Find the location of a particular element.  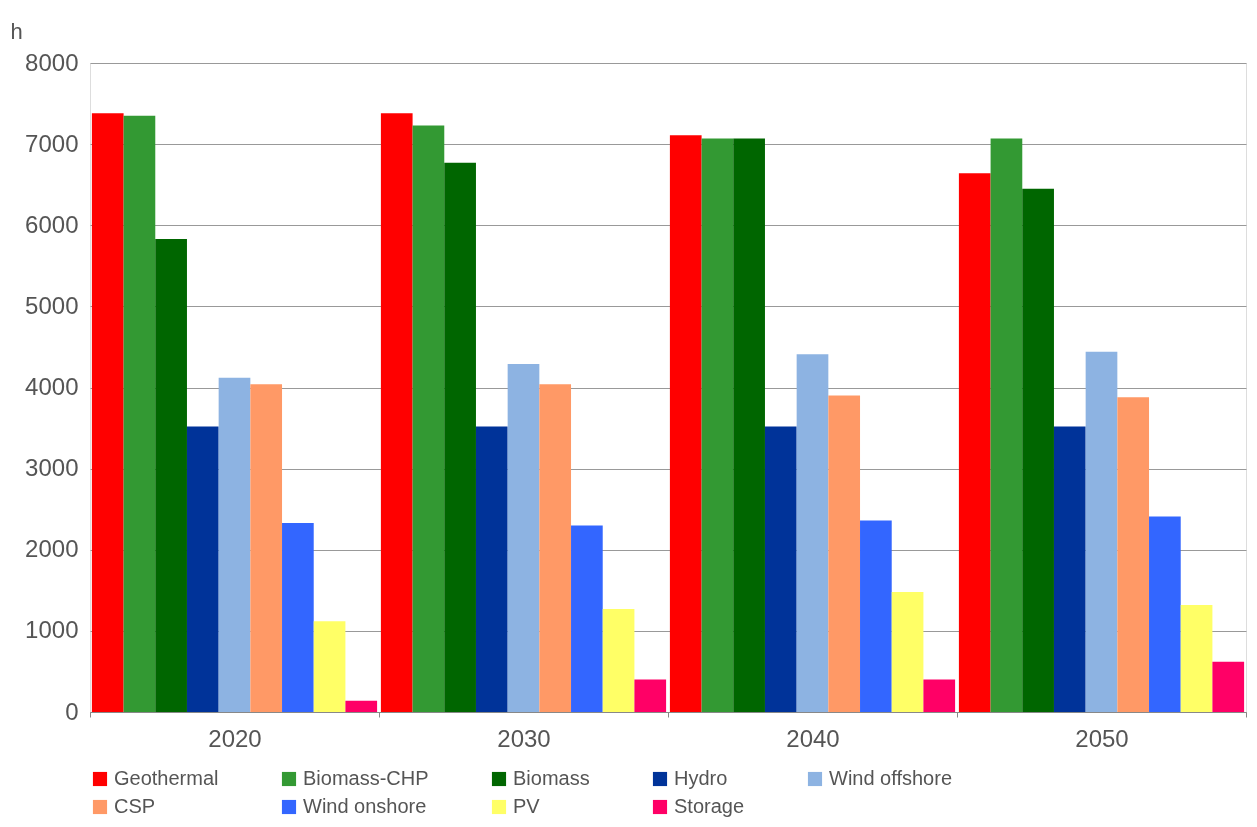

legend-label: Wind onshore is located at coordinates (365, 806).